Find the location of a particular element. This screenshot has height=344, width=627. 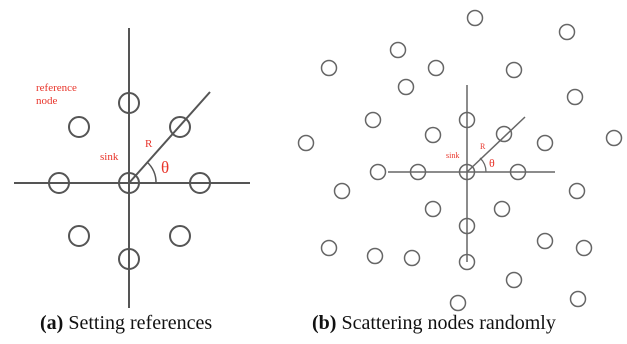

panel-b-sink-label: sink is located at coordinates (452, 155).